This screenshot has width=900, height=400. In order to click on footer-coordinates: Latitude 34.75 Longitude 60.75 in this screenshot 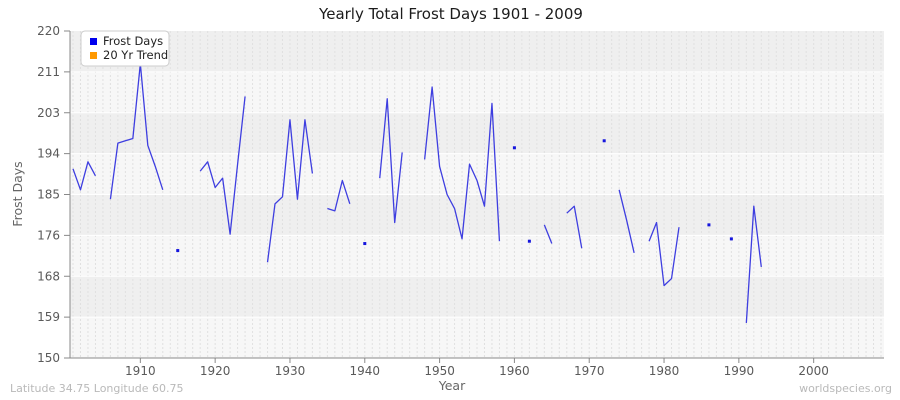, I will do `click(96, 388)`.